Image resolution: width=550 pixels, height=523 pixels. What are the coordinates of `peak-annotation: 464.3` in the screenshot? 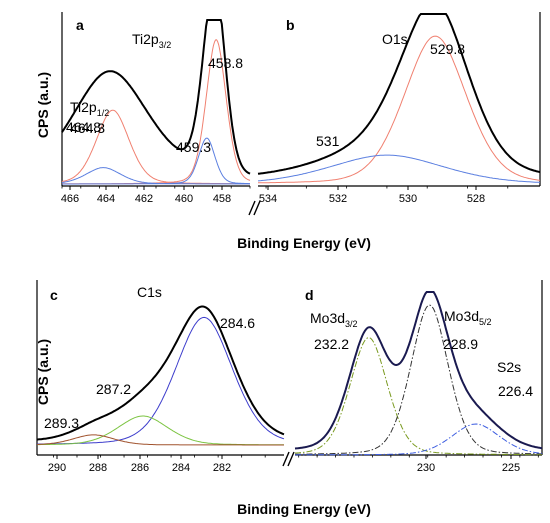 It's located at (87, 128).